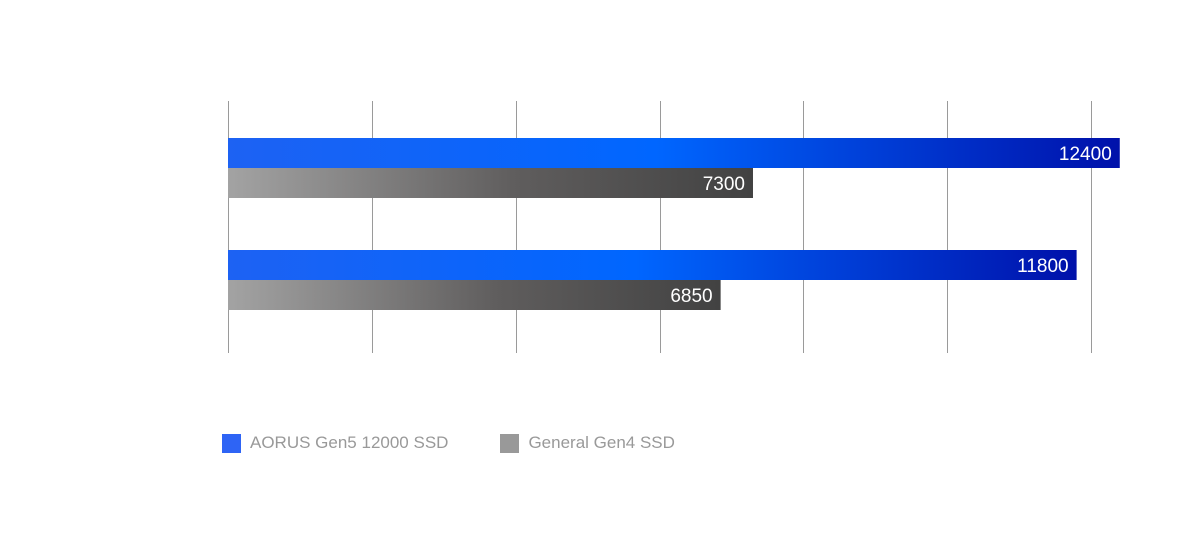 The width and height of the screenshot is (1200, 537). What do you see at coordinates (890, 225) in the screenshot?
I see `data-labels: 12400 7300 11800 6850` at bounding box center [890, 225].